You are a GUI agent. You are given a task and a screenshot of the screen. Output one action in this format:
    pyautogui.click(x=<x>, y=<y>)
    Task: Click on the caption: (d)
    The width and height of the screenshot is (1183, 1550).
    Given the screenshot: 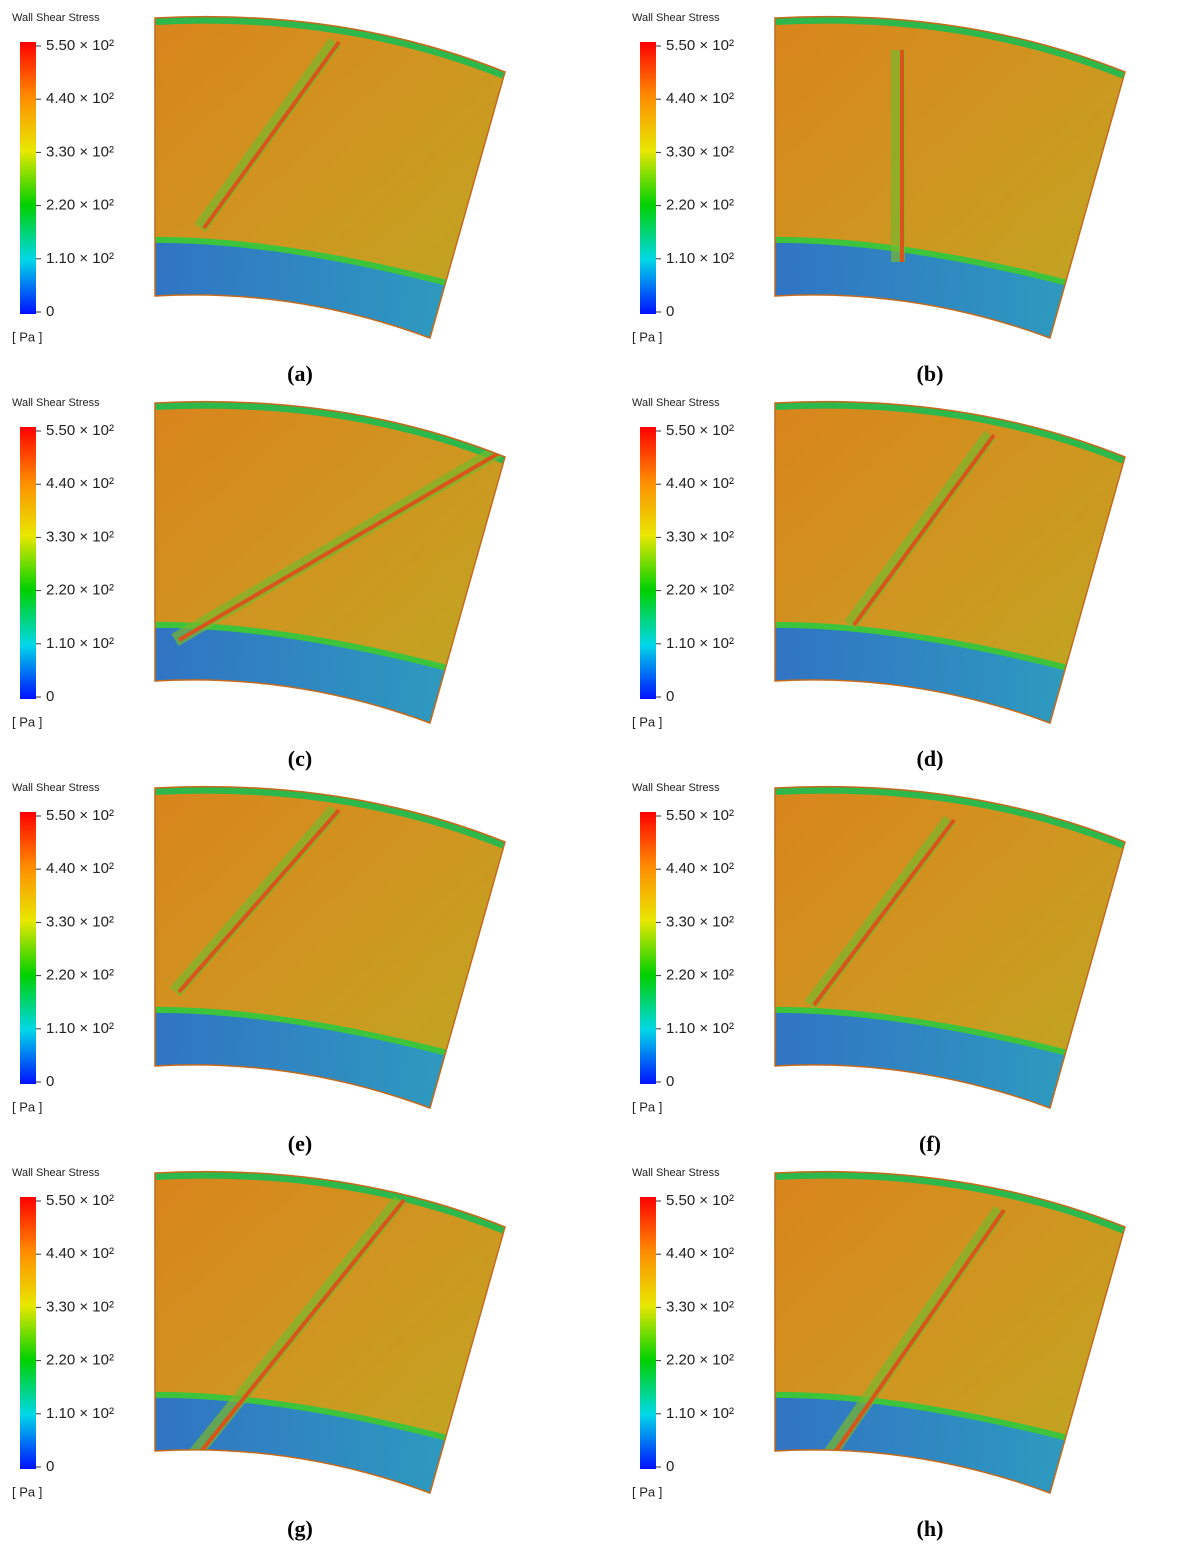 What is the action you would take?
    pyautogui.click(x=930, y=758)
    